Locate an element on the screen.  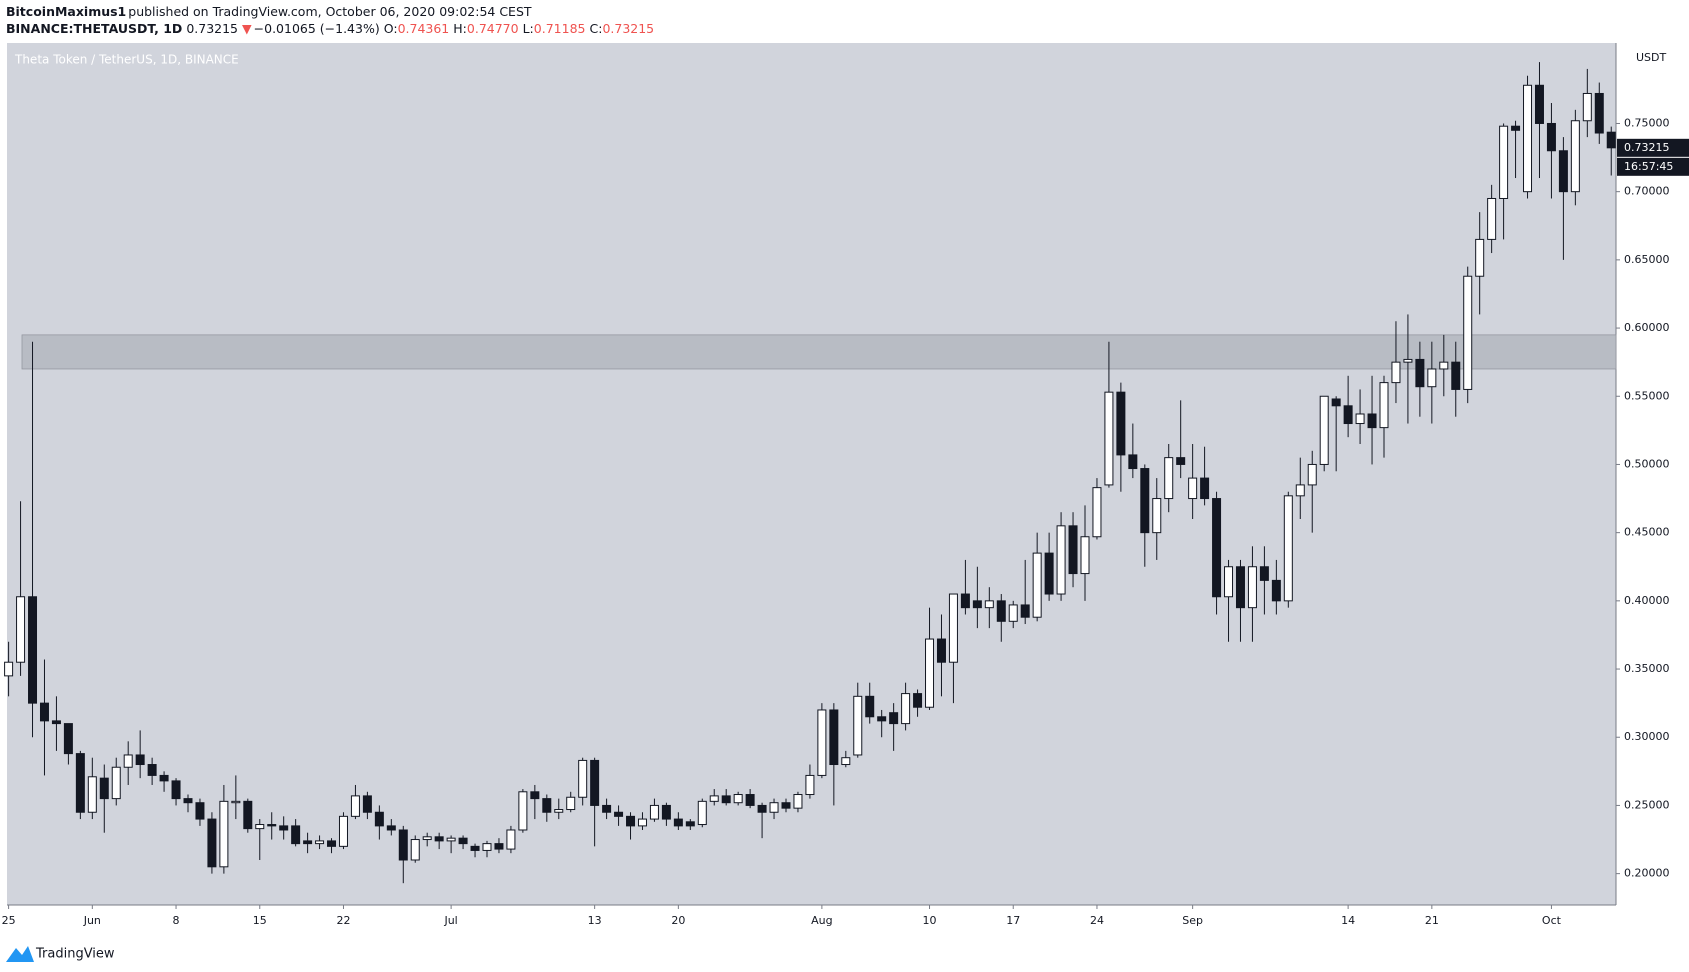
price-badge is located at coordinates (1653, 147).